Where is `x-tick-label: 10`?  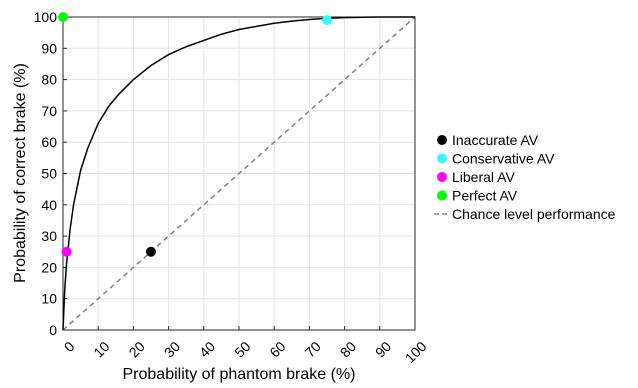 x-tick-label: 10 is located at coordinates (101, 349).